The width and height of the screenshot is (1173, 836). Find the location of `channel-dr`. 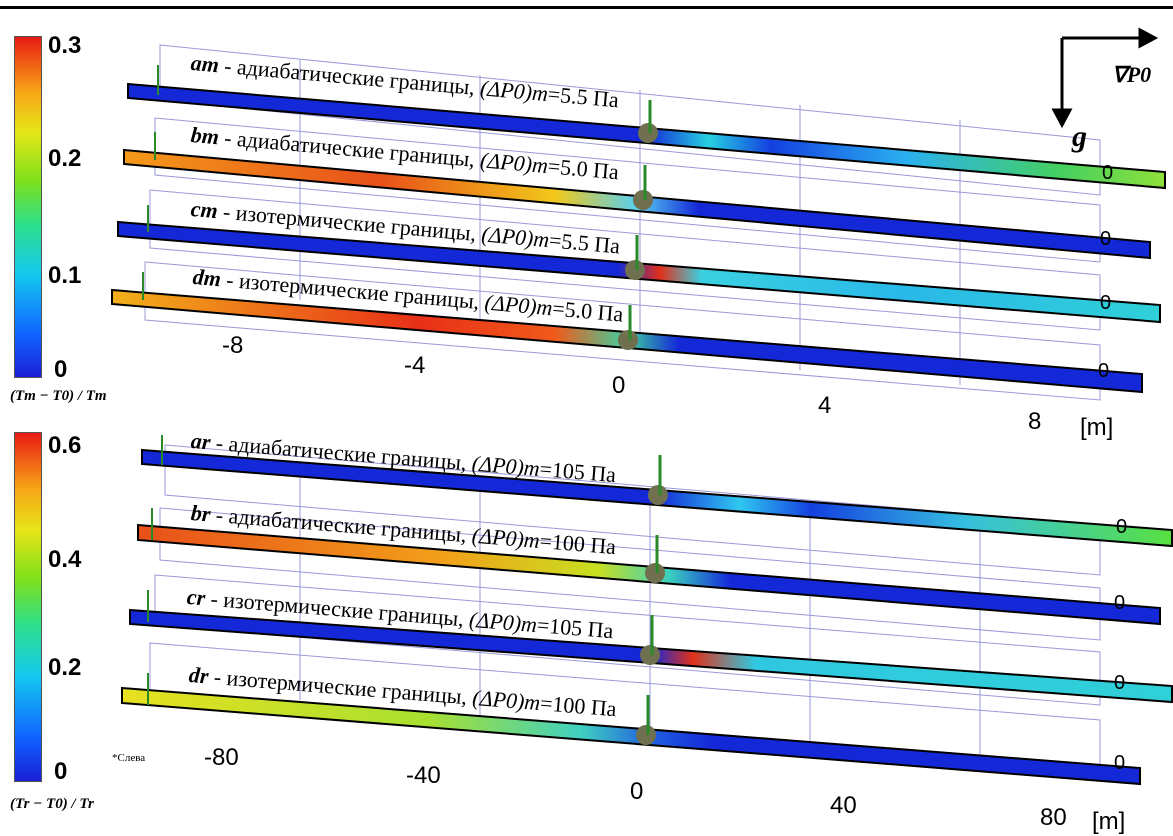

channel-dr is located at coordinates (631, 736).